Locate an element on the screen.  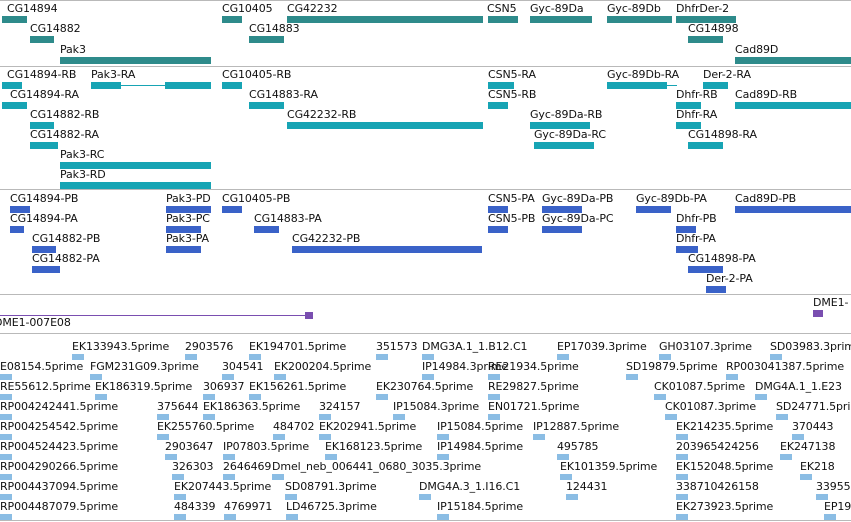
transcript-label: CG14894-RB is located at coordinates (42, 74).